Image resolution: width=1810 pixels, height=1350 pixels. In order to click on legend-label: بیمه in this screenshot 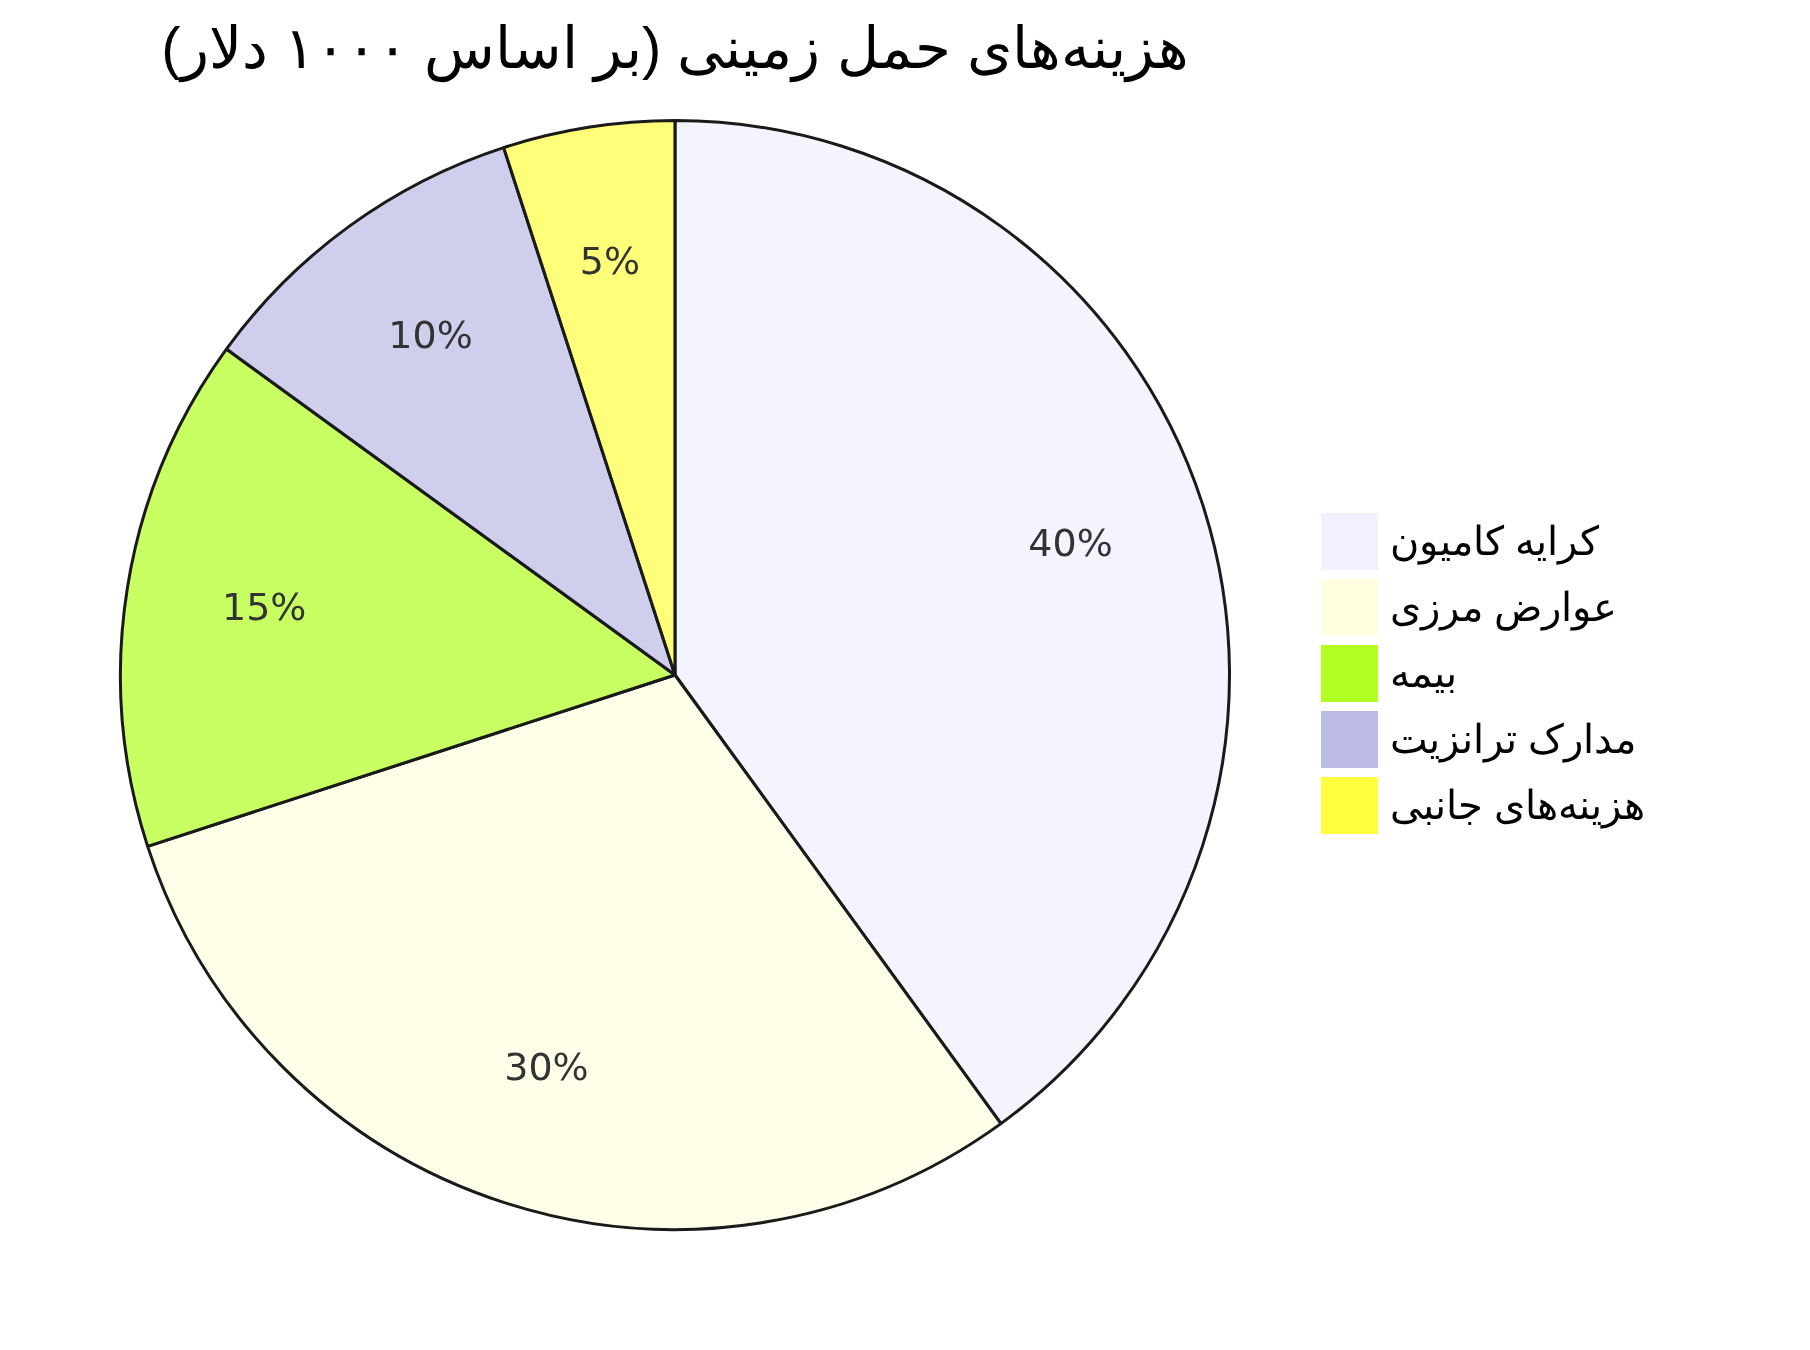, I will do `click(1423, 673)`.